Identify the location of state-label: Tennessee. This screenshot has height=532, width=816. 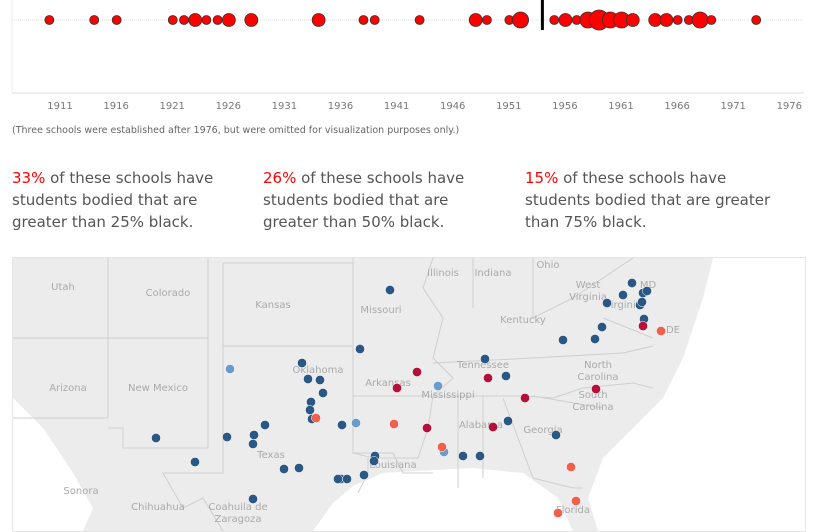
(482, 365).